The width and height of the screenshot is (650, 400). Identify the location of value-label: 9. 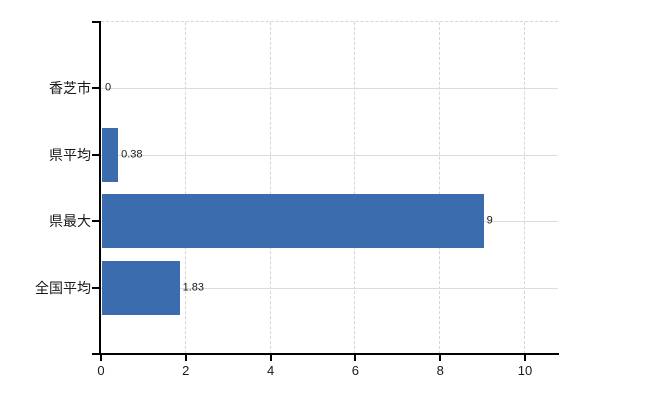
(489, 220).